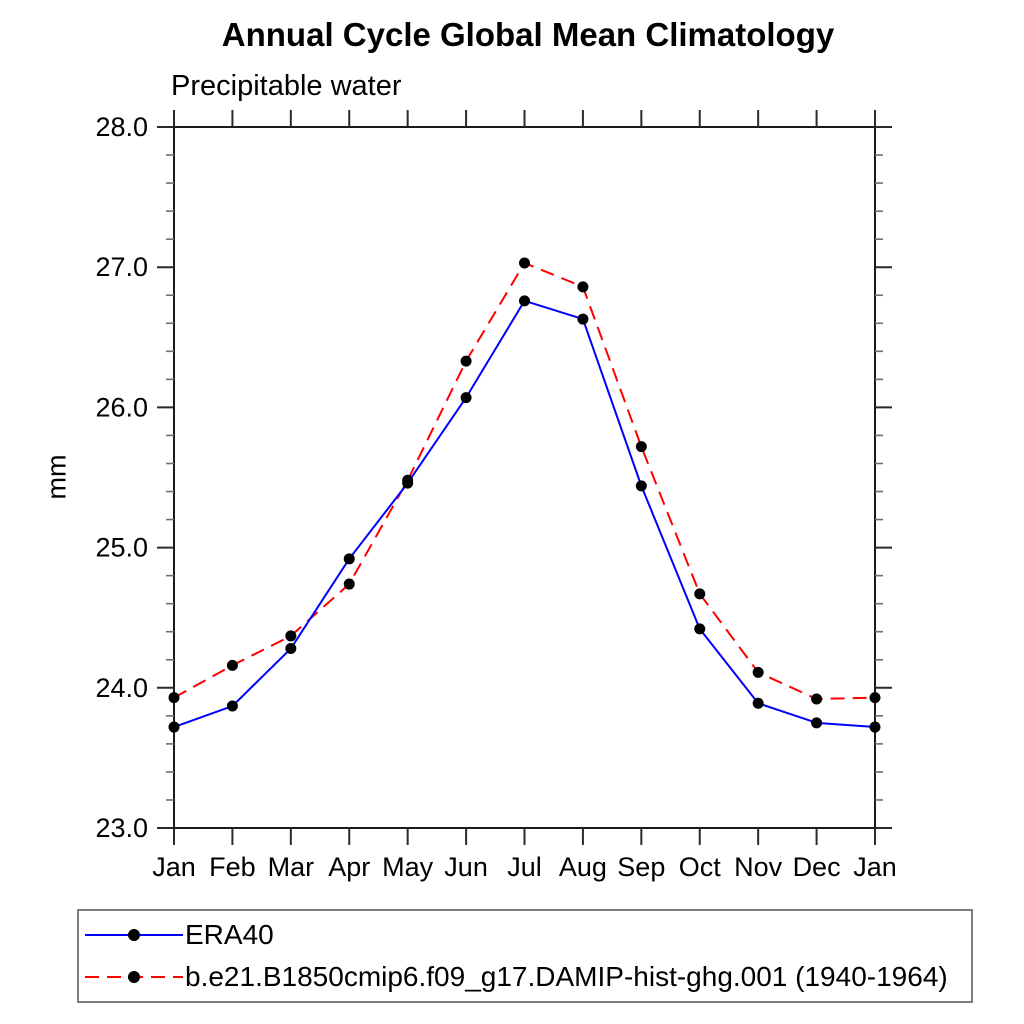 Image resolution: width=1024 pixels, height=1024 pixels. I want to click on legend-label-era40: ERA40, so click(229, 934).